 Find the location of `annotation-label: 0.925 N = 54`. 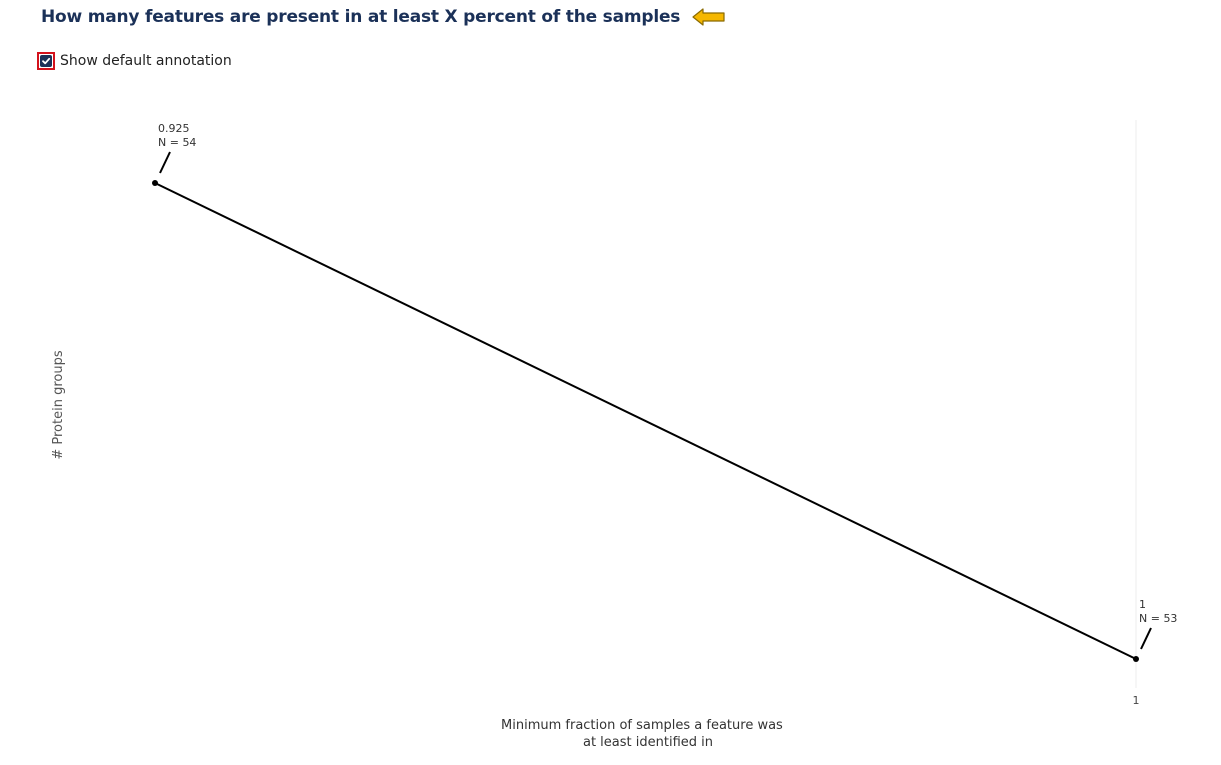

annotation-label: 0.925 N = 54 is located at coordinates (177, 135).